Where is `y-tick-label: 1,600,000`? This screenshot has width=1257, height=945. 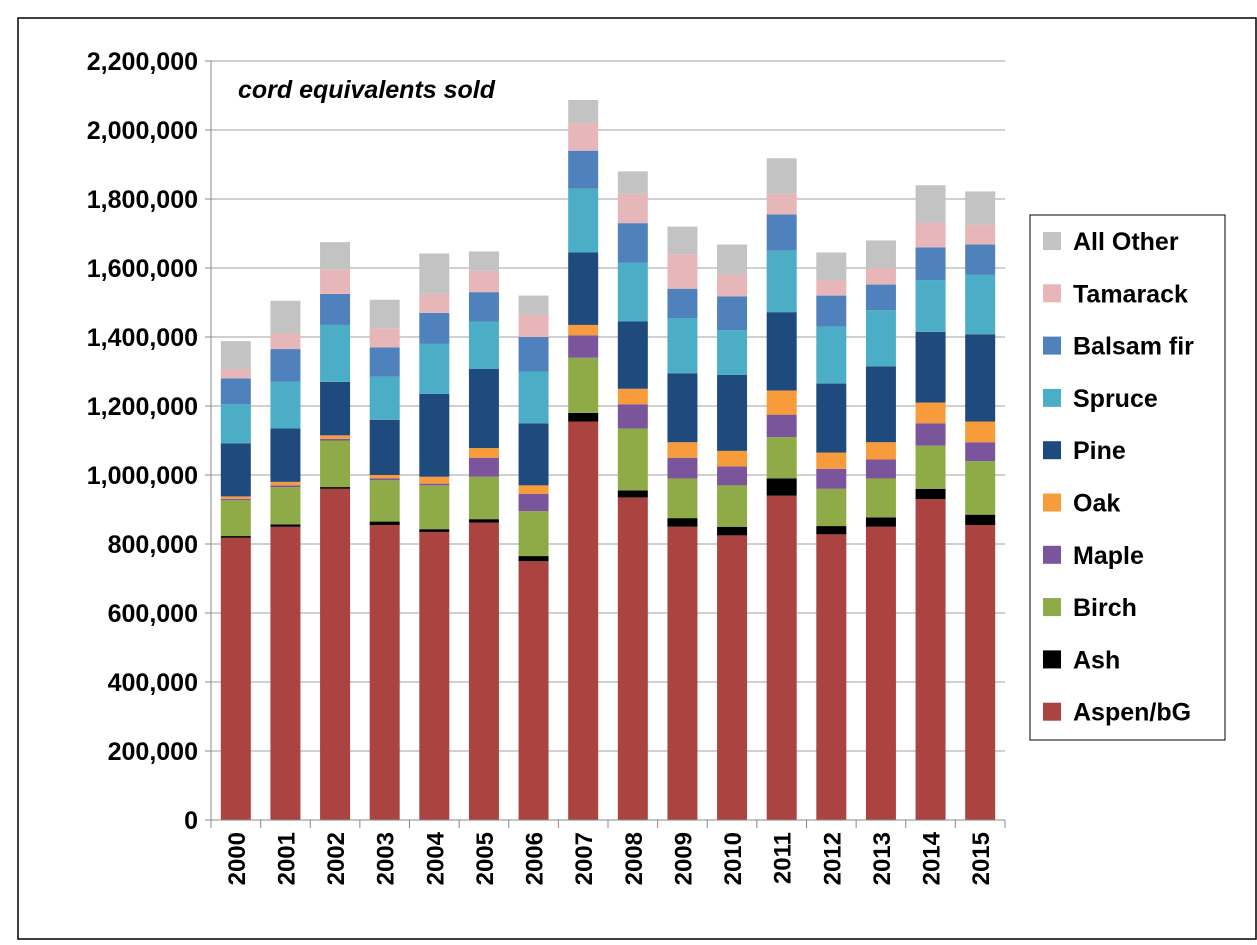 y-tick-label: 1,600,000 is located at coordinates (142, 269).